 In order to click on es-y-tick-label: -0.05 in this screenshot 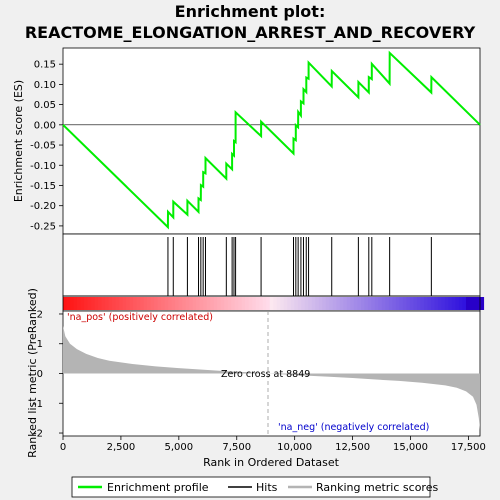, I will do `click(43, 146)`.